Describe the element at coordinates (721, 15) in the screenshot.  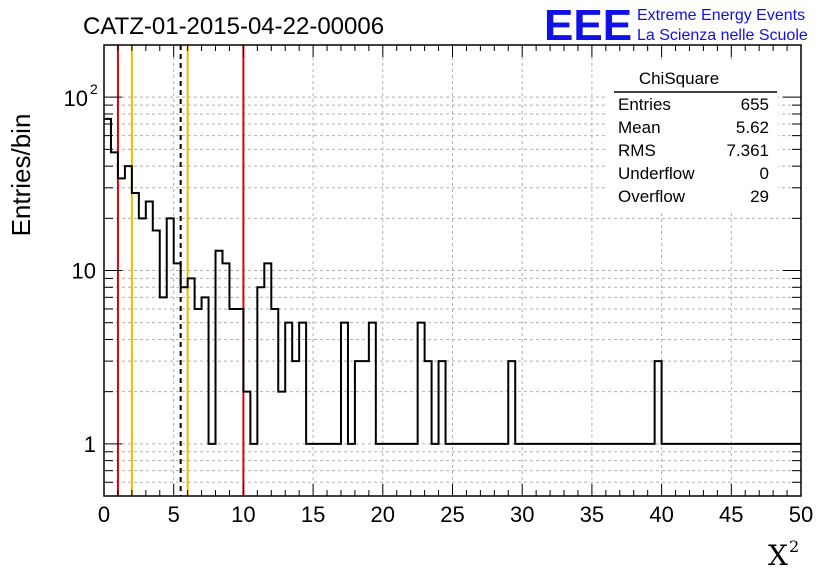
I see `logo-line1: Extreme Energy Events` at that location.